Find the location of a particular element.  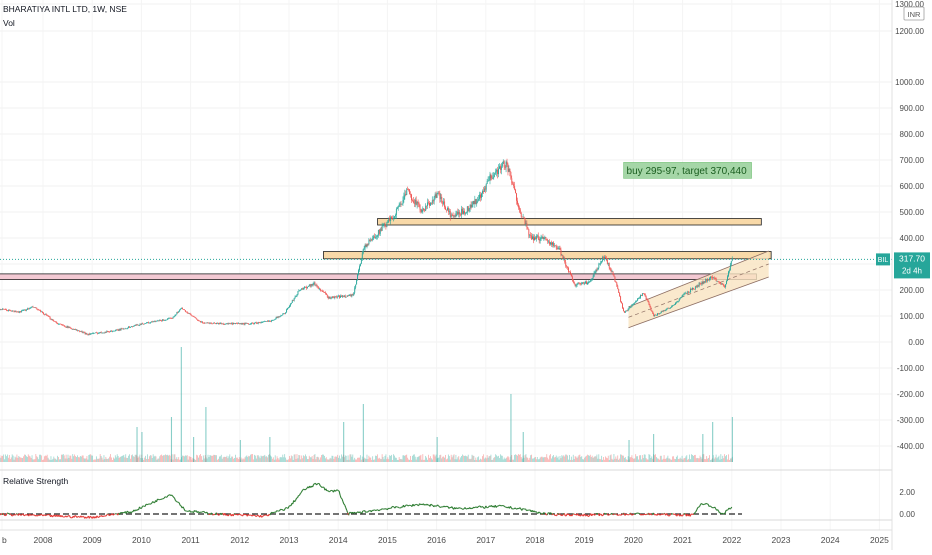

volume-legend: Vol is located at coordinates (9, 23).